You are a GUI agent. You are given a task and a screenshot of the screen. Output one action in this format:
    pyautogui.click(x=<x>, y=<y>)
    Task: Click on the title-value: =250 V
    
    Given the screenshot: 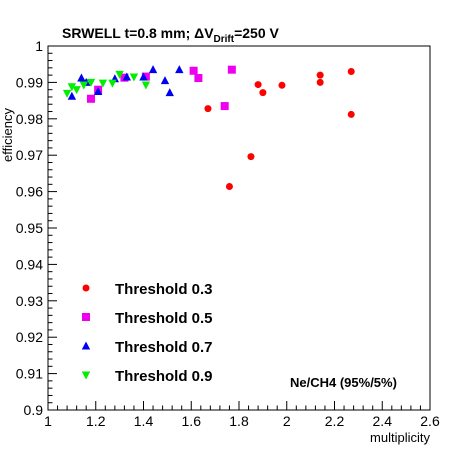 What is the action you would take?
    pyautogui.click(x=256, y=33)
    